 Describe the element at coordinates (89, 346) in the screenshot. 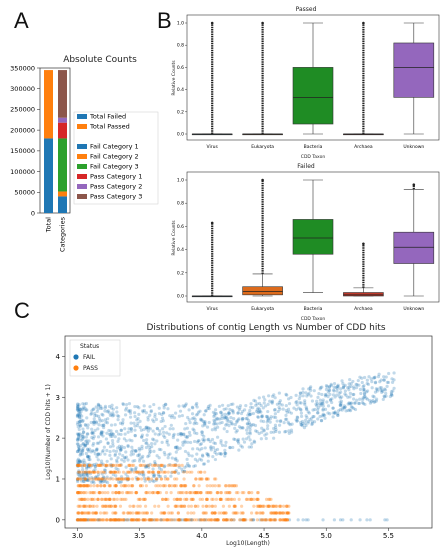

I see `panel-c-legend-title: Status` at that location.